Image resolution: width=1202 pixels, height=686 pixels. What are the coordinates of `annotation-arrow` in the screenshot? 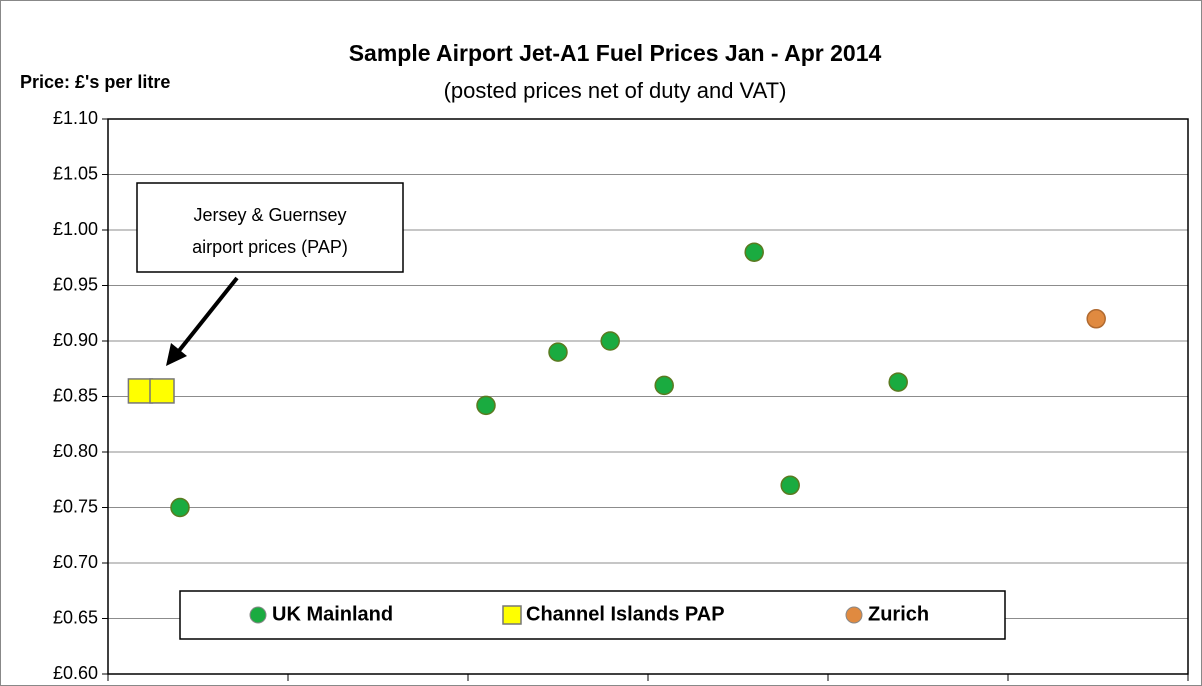 It's located at (207, 315).